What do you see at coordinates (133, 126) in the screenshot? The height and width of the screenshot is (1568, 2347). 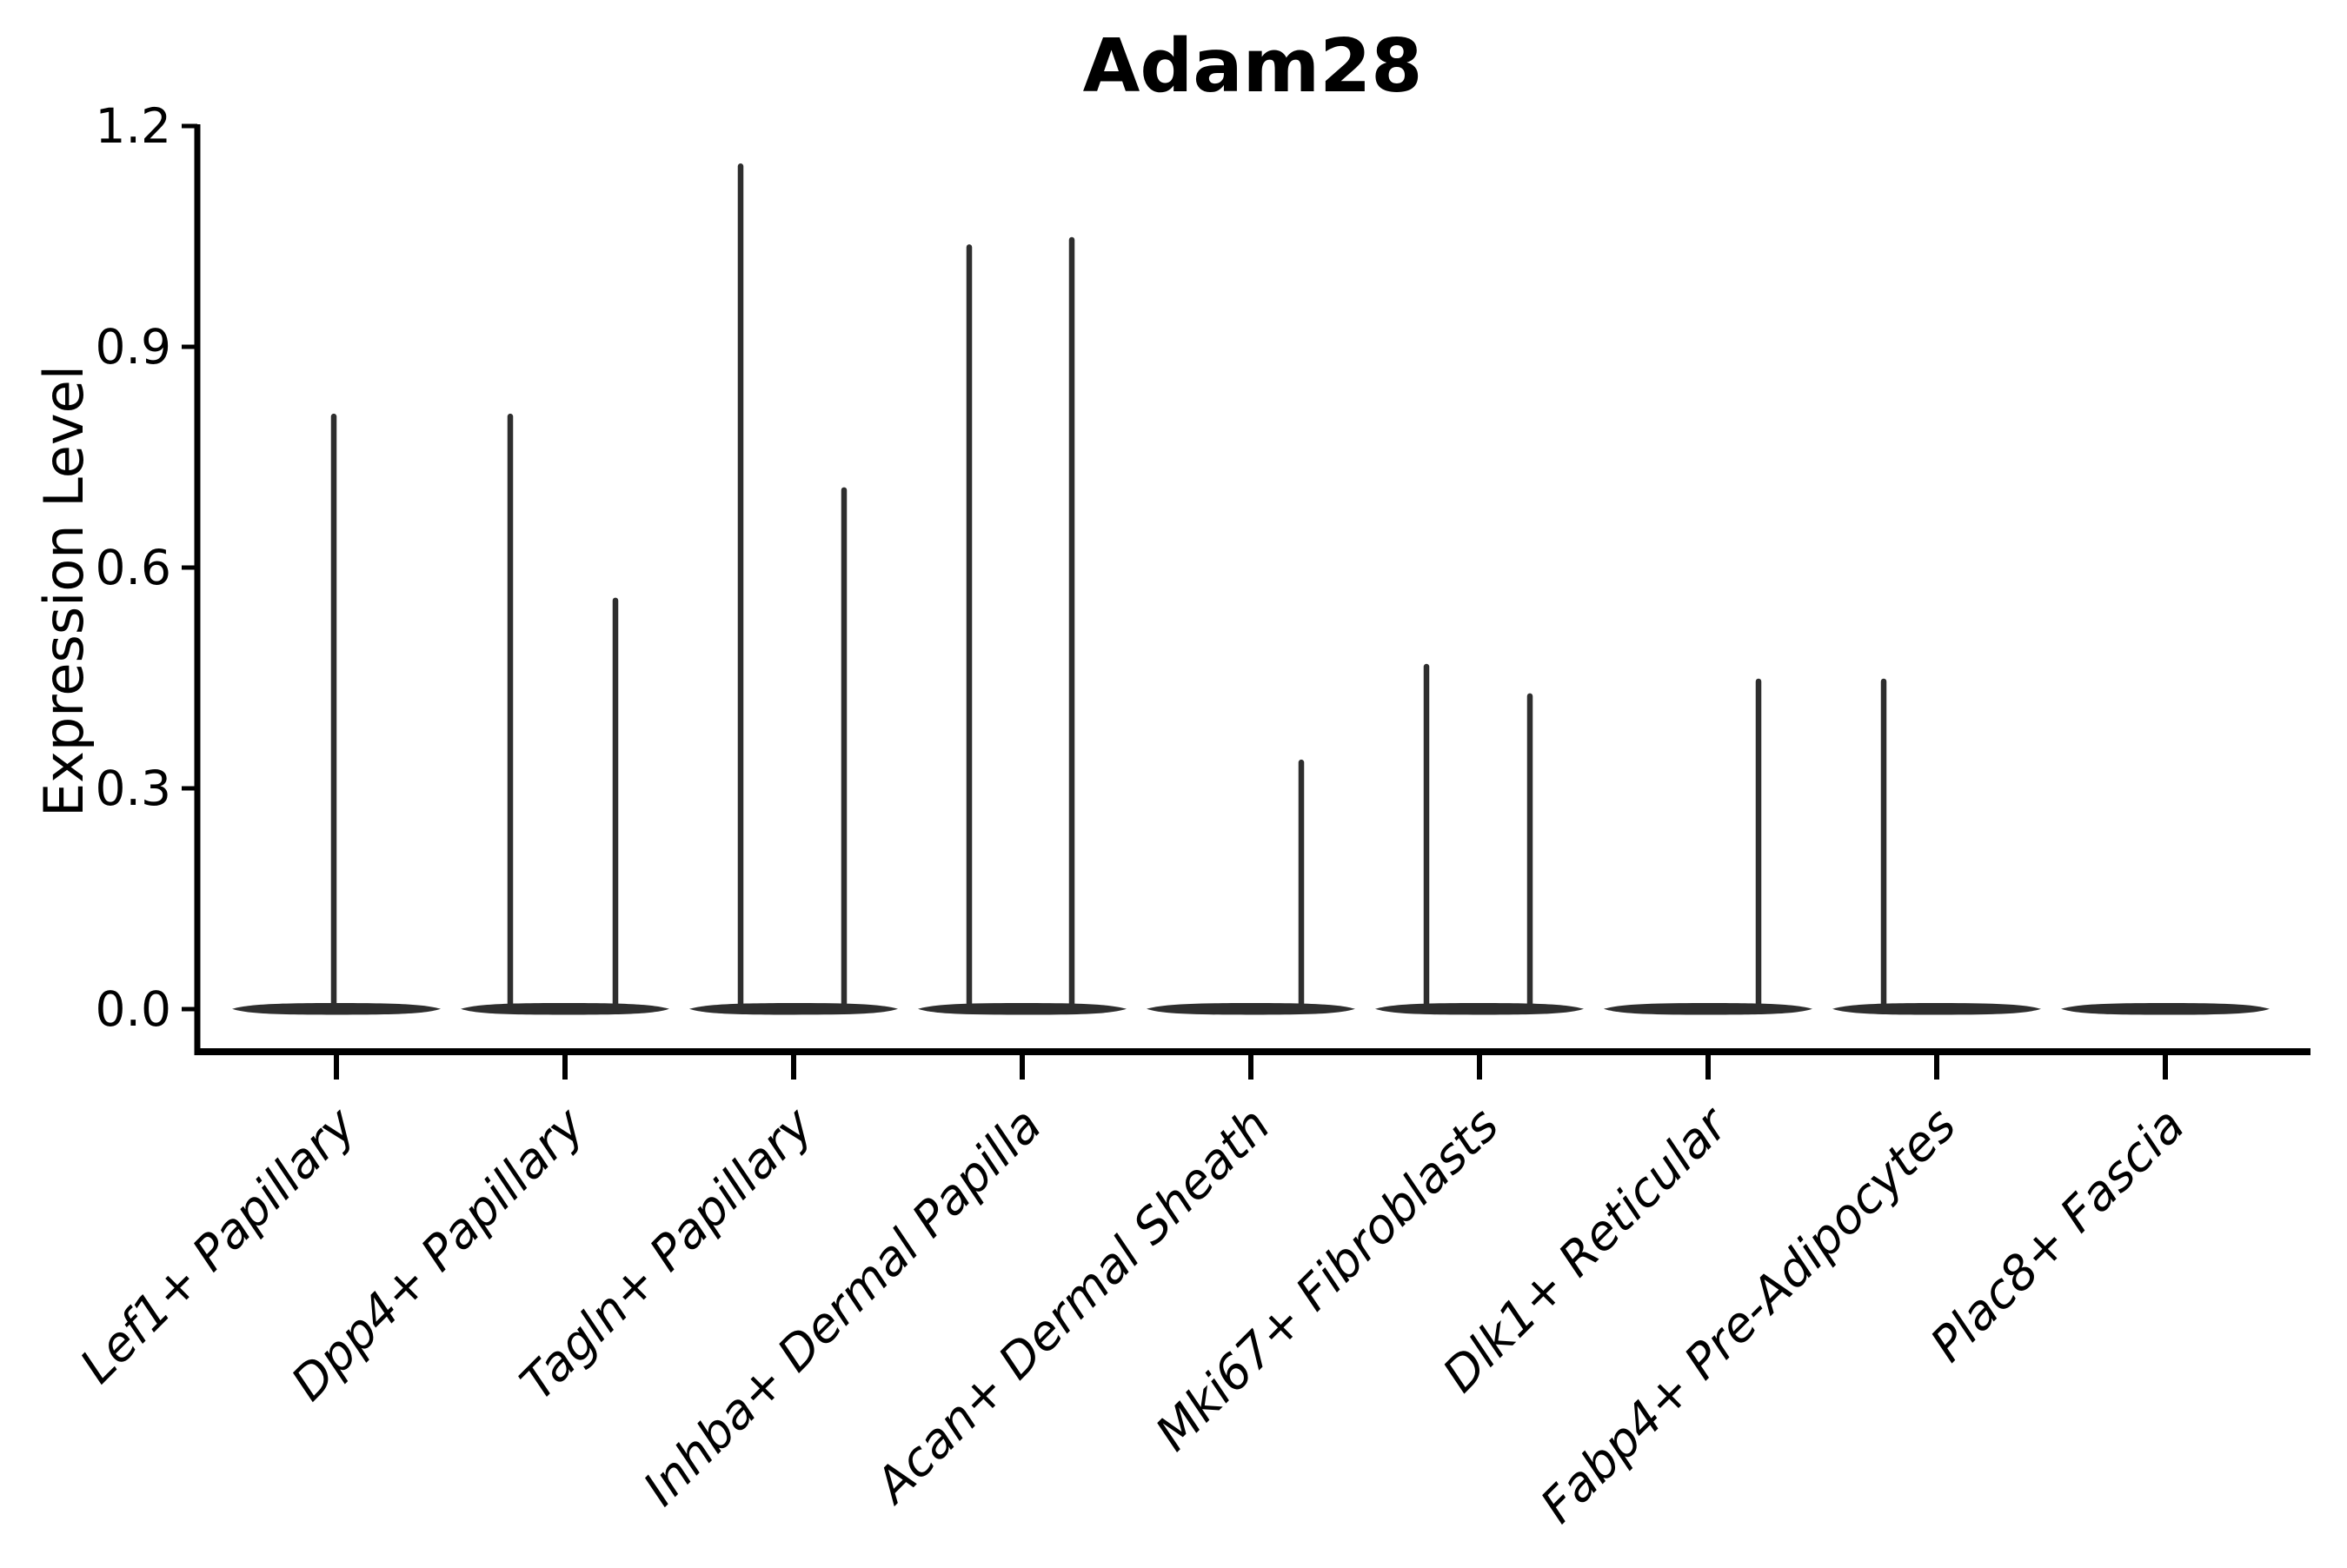 I see `y-tick-label: 1.2` at bounding box center [133, 126].